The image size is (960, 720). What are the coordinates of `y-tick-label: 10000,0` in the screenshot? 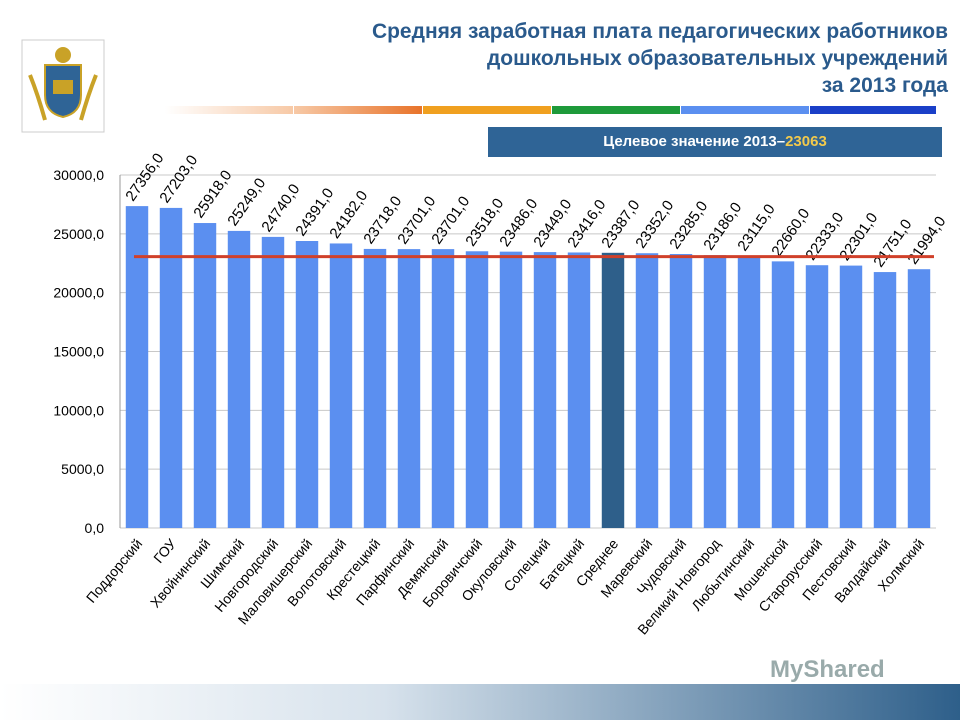 It's located at (78, 410).